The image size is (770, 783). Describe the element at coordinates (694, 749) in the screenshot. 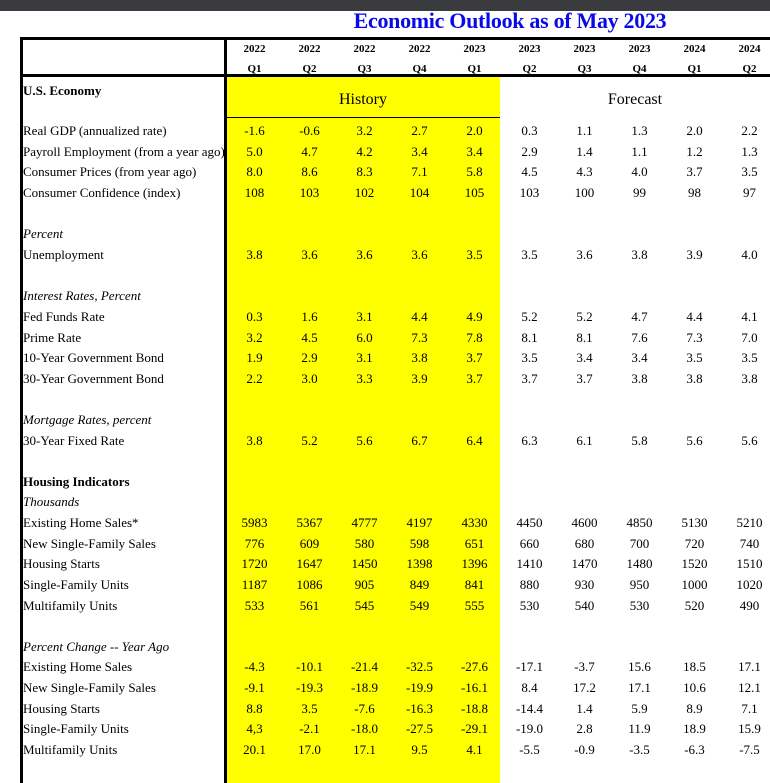

I see `table-cell: -6.3` at that location.